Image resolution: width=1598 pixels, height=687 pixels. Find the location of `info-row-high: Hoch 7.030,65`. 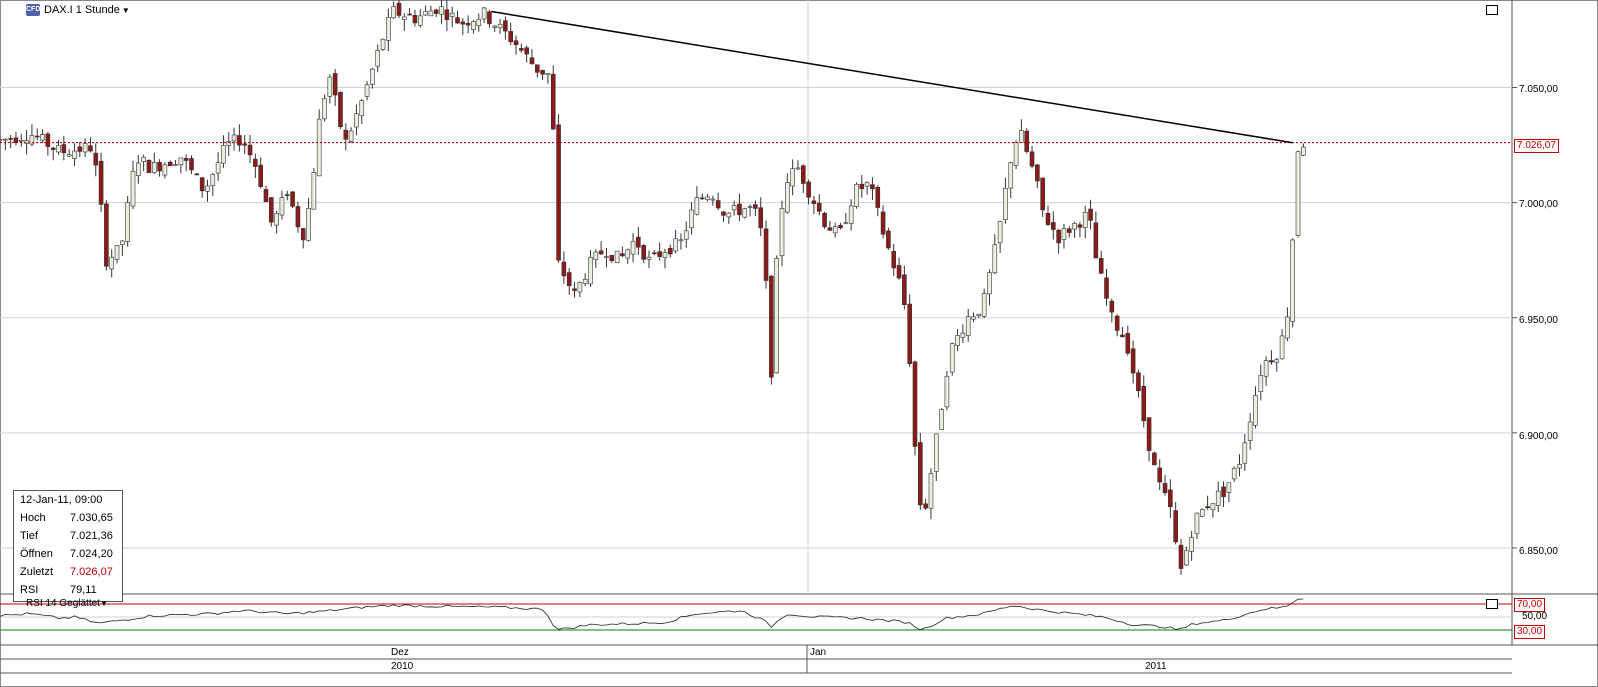

info-row-high: Hoch 7.030,65 is located at coordinates (68, 518).